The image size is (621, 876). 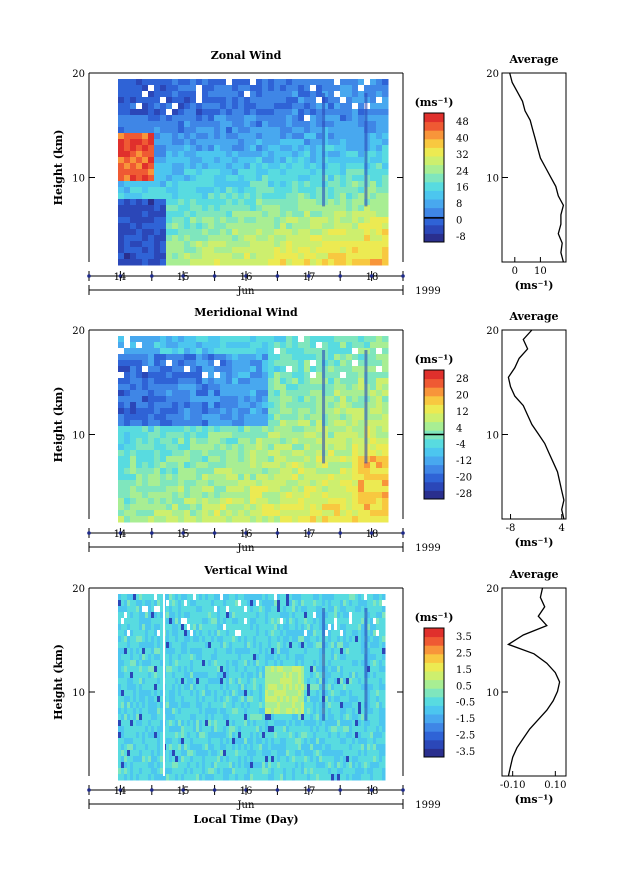 I want to click on average-profile-line, so click(x=533, y=682).